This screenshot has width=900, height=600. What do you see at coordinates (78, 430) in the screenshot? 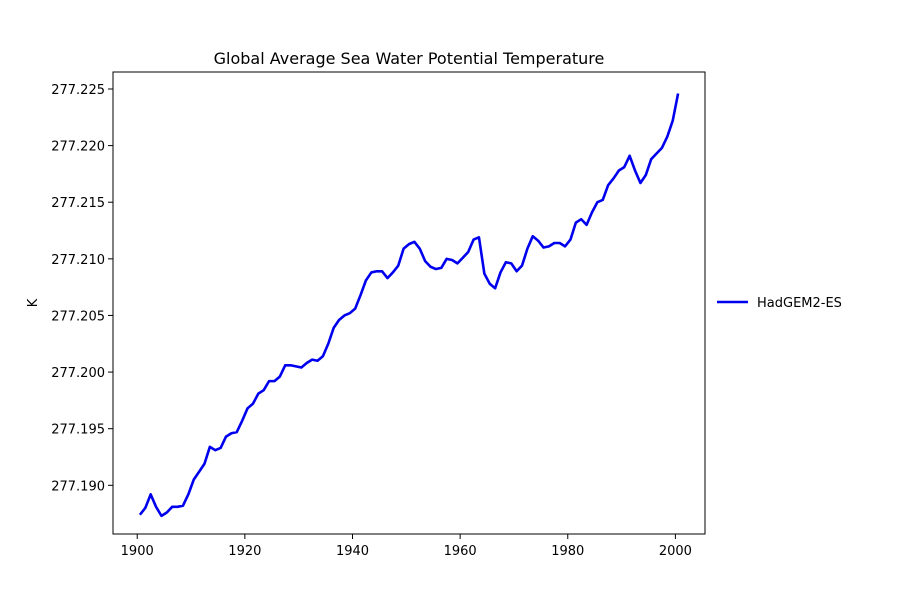
I see `y-tick-label: 277.195` at bounding box center [78, 430].